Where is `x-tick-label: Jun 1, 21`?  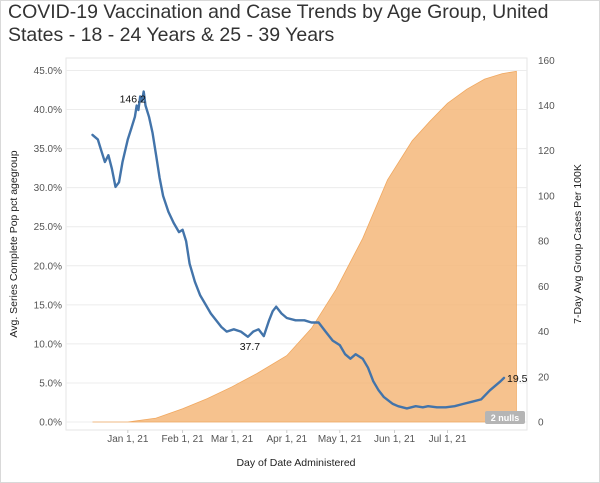 x-tick-label: Jun 1, 21 is located at coordinates (395, 439).